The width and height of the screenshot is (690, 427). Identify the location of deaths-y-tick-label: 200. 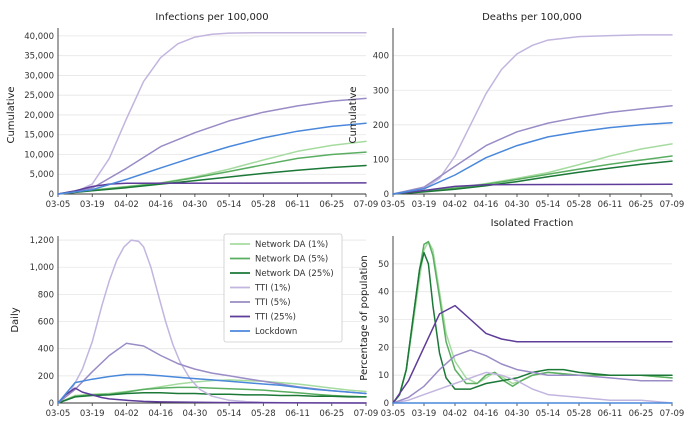
(381, 126).